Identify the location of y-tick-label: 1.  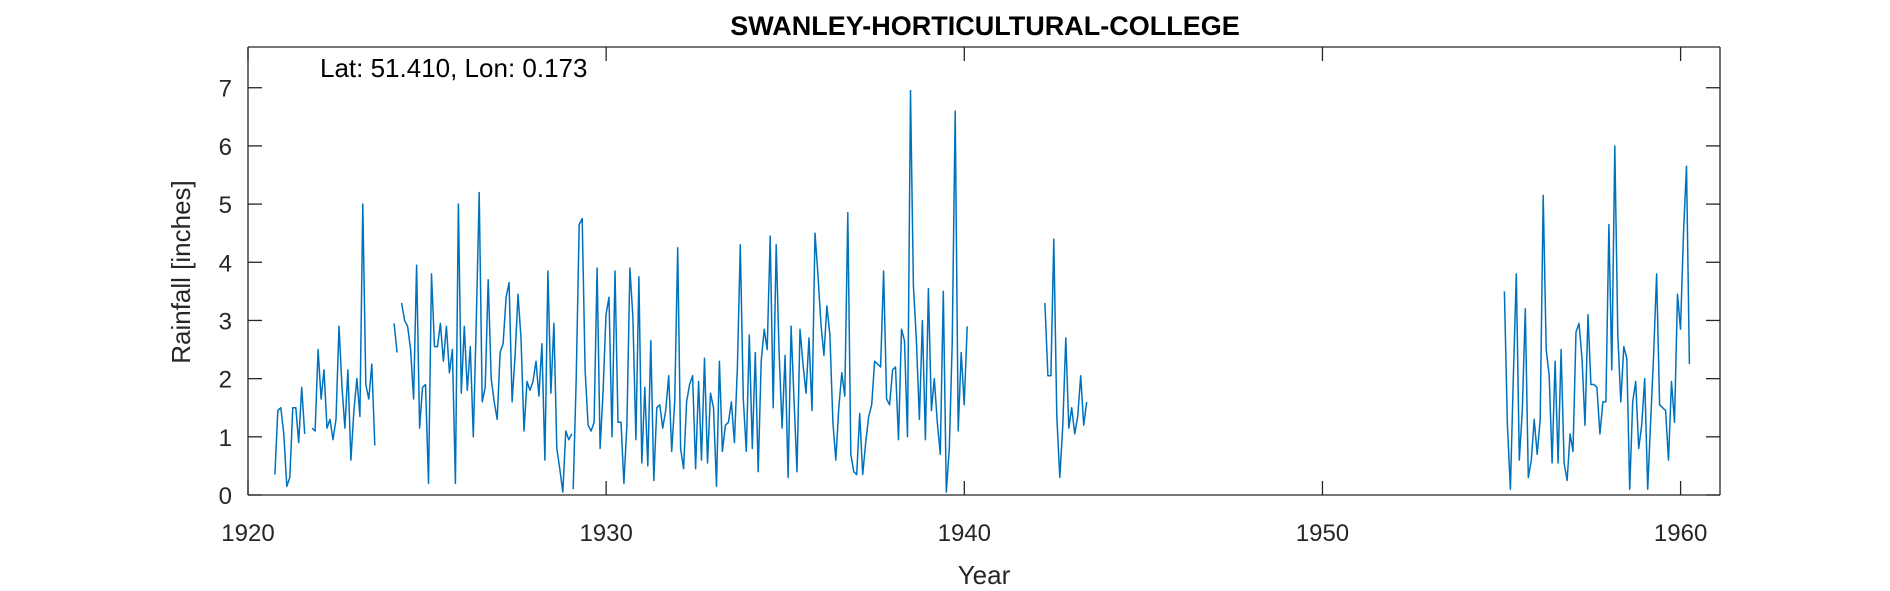
(225, 438).